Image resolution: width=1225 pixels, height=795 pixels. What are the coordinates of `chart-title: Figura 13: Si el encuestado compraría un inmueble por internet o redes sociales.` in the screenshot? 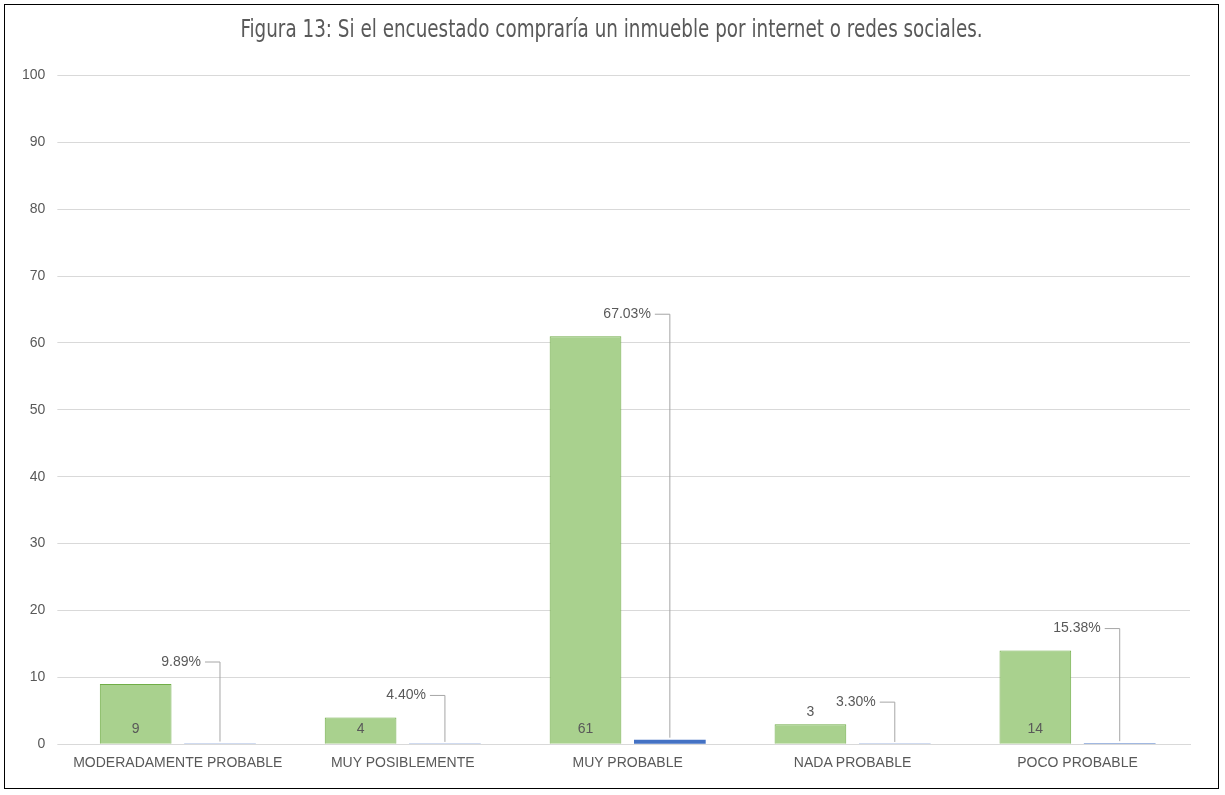 It's located at (611, 29).